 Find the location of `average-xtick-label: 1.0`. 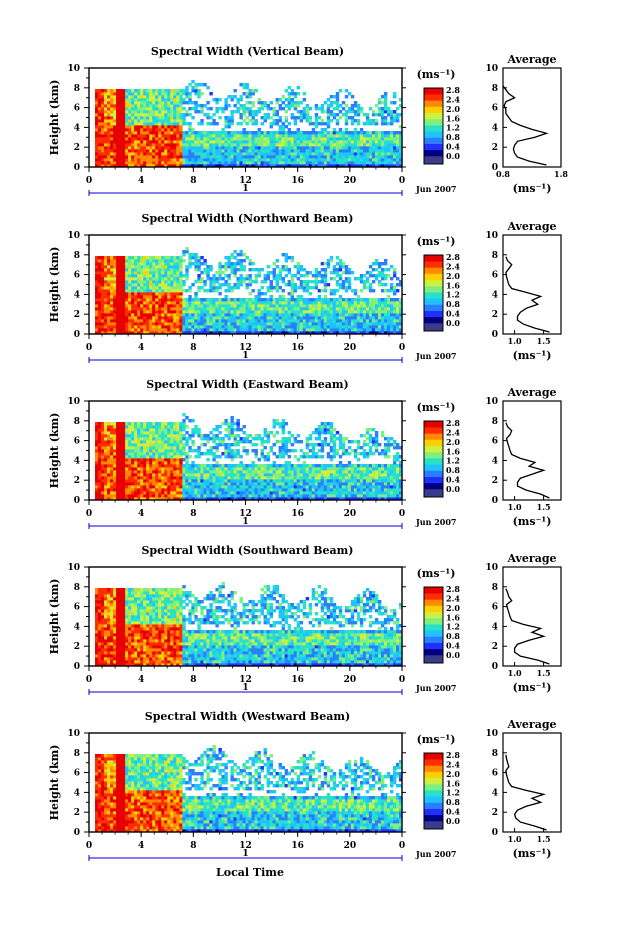

average-xtick-label: 1.0 is located at coordinates (515, 839).